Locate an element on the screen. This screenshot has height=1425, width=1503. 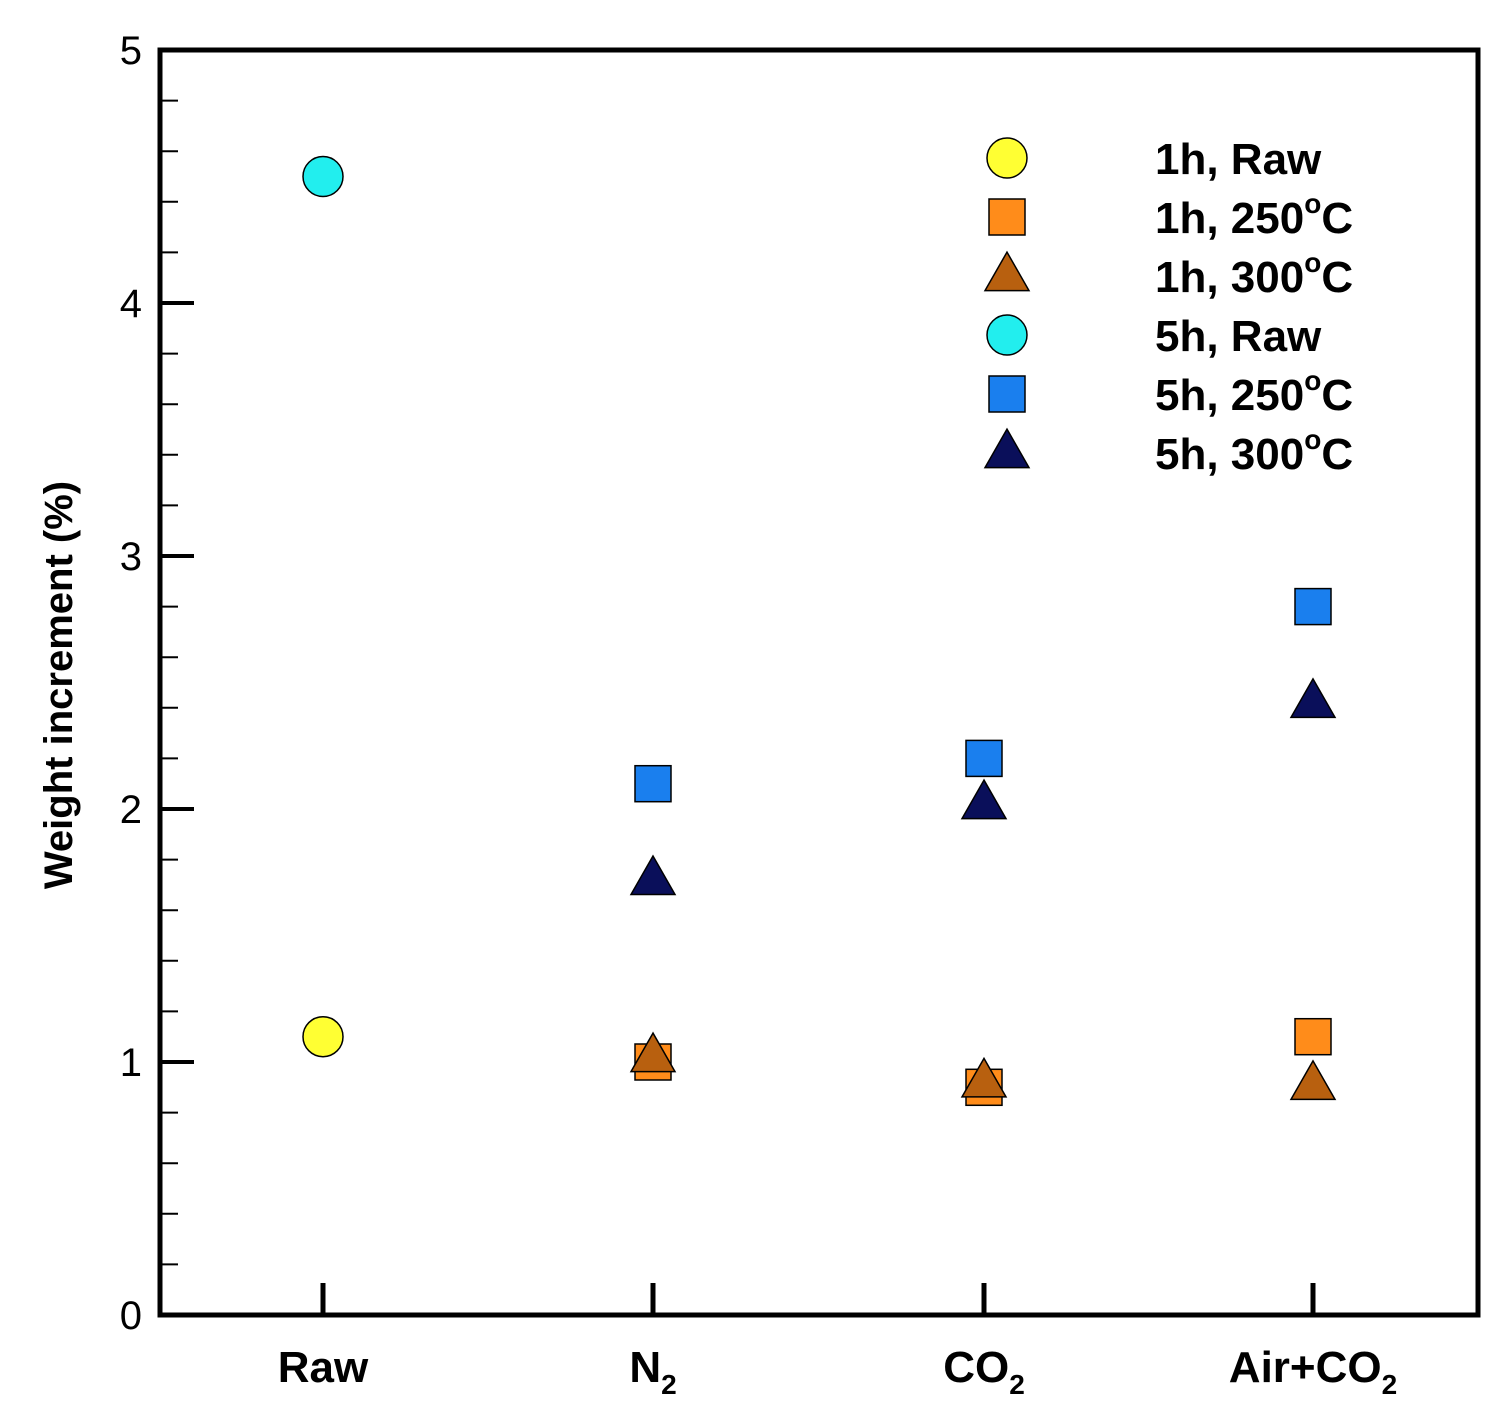
legend-label: 1h, 300oC is located at coordinates (1254, 274).